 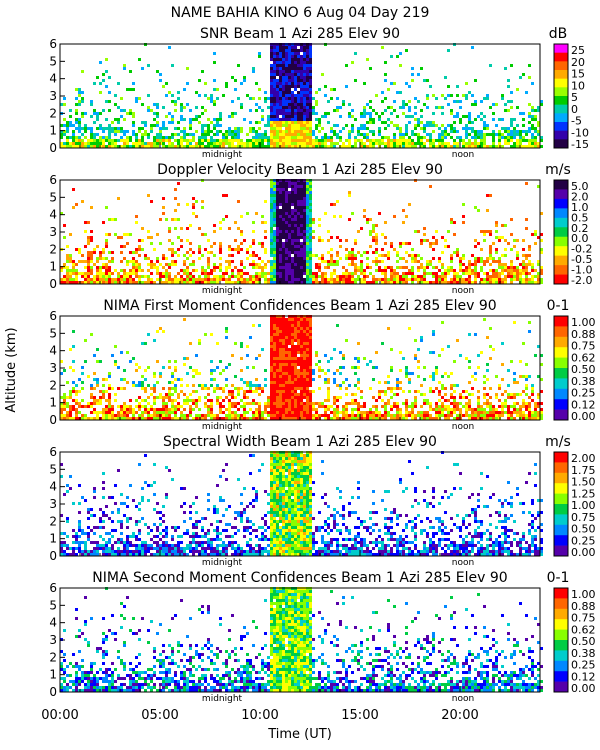 I want to click on colorbar-label: 5, so click(x=574, y=97).